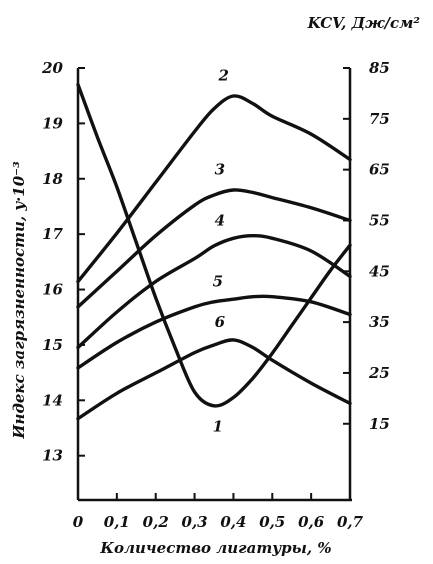 This screenshot has width=433, height=564. I want to click on y2-tick-label: 55, so click(379, 220).